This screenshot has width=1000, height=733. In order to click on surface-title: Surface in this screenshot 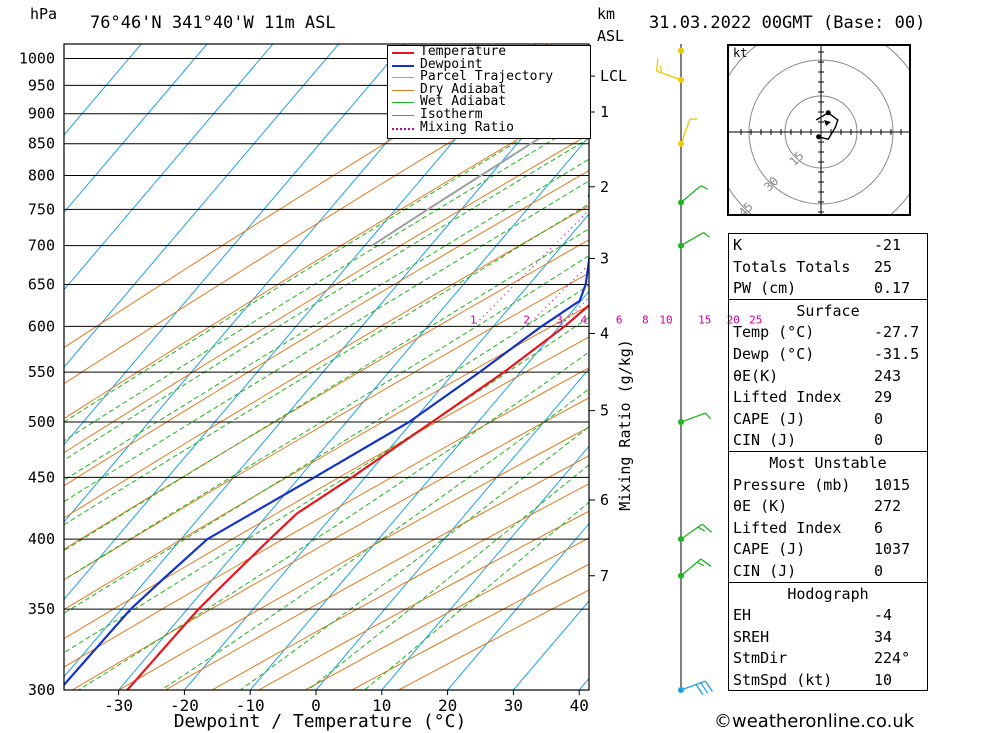, I will do `click(828, 310)`.